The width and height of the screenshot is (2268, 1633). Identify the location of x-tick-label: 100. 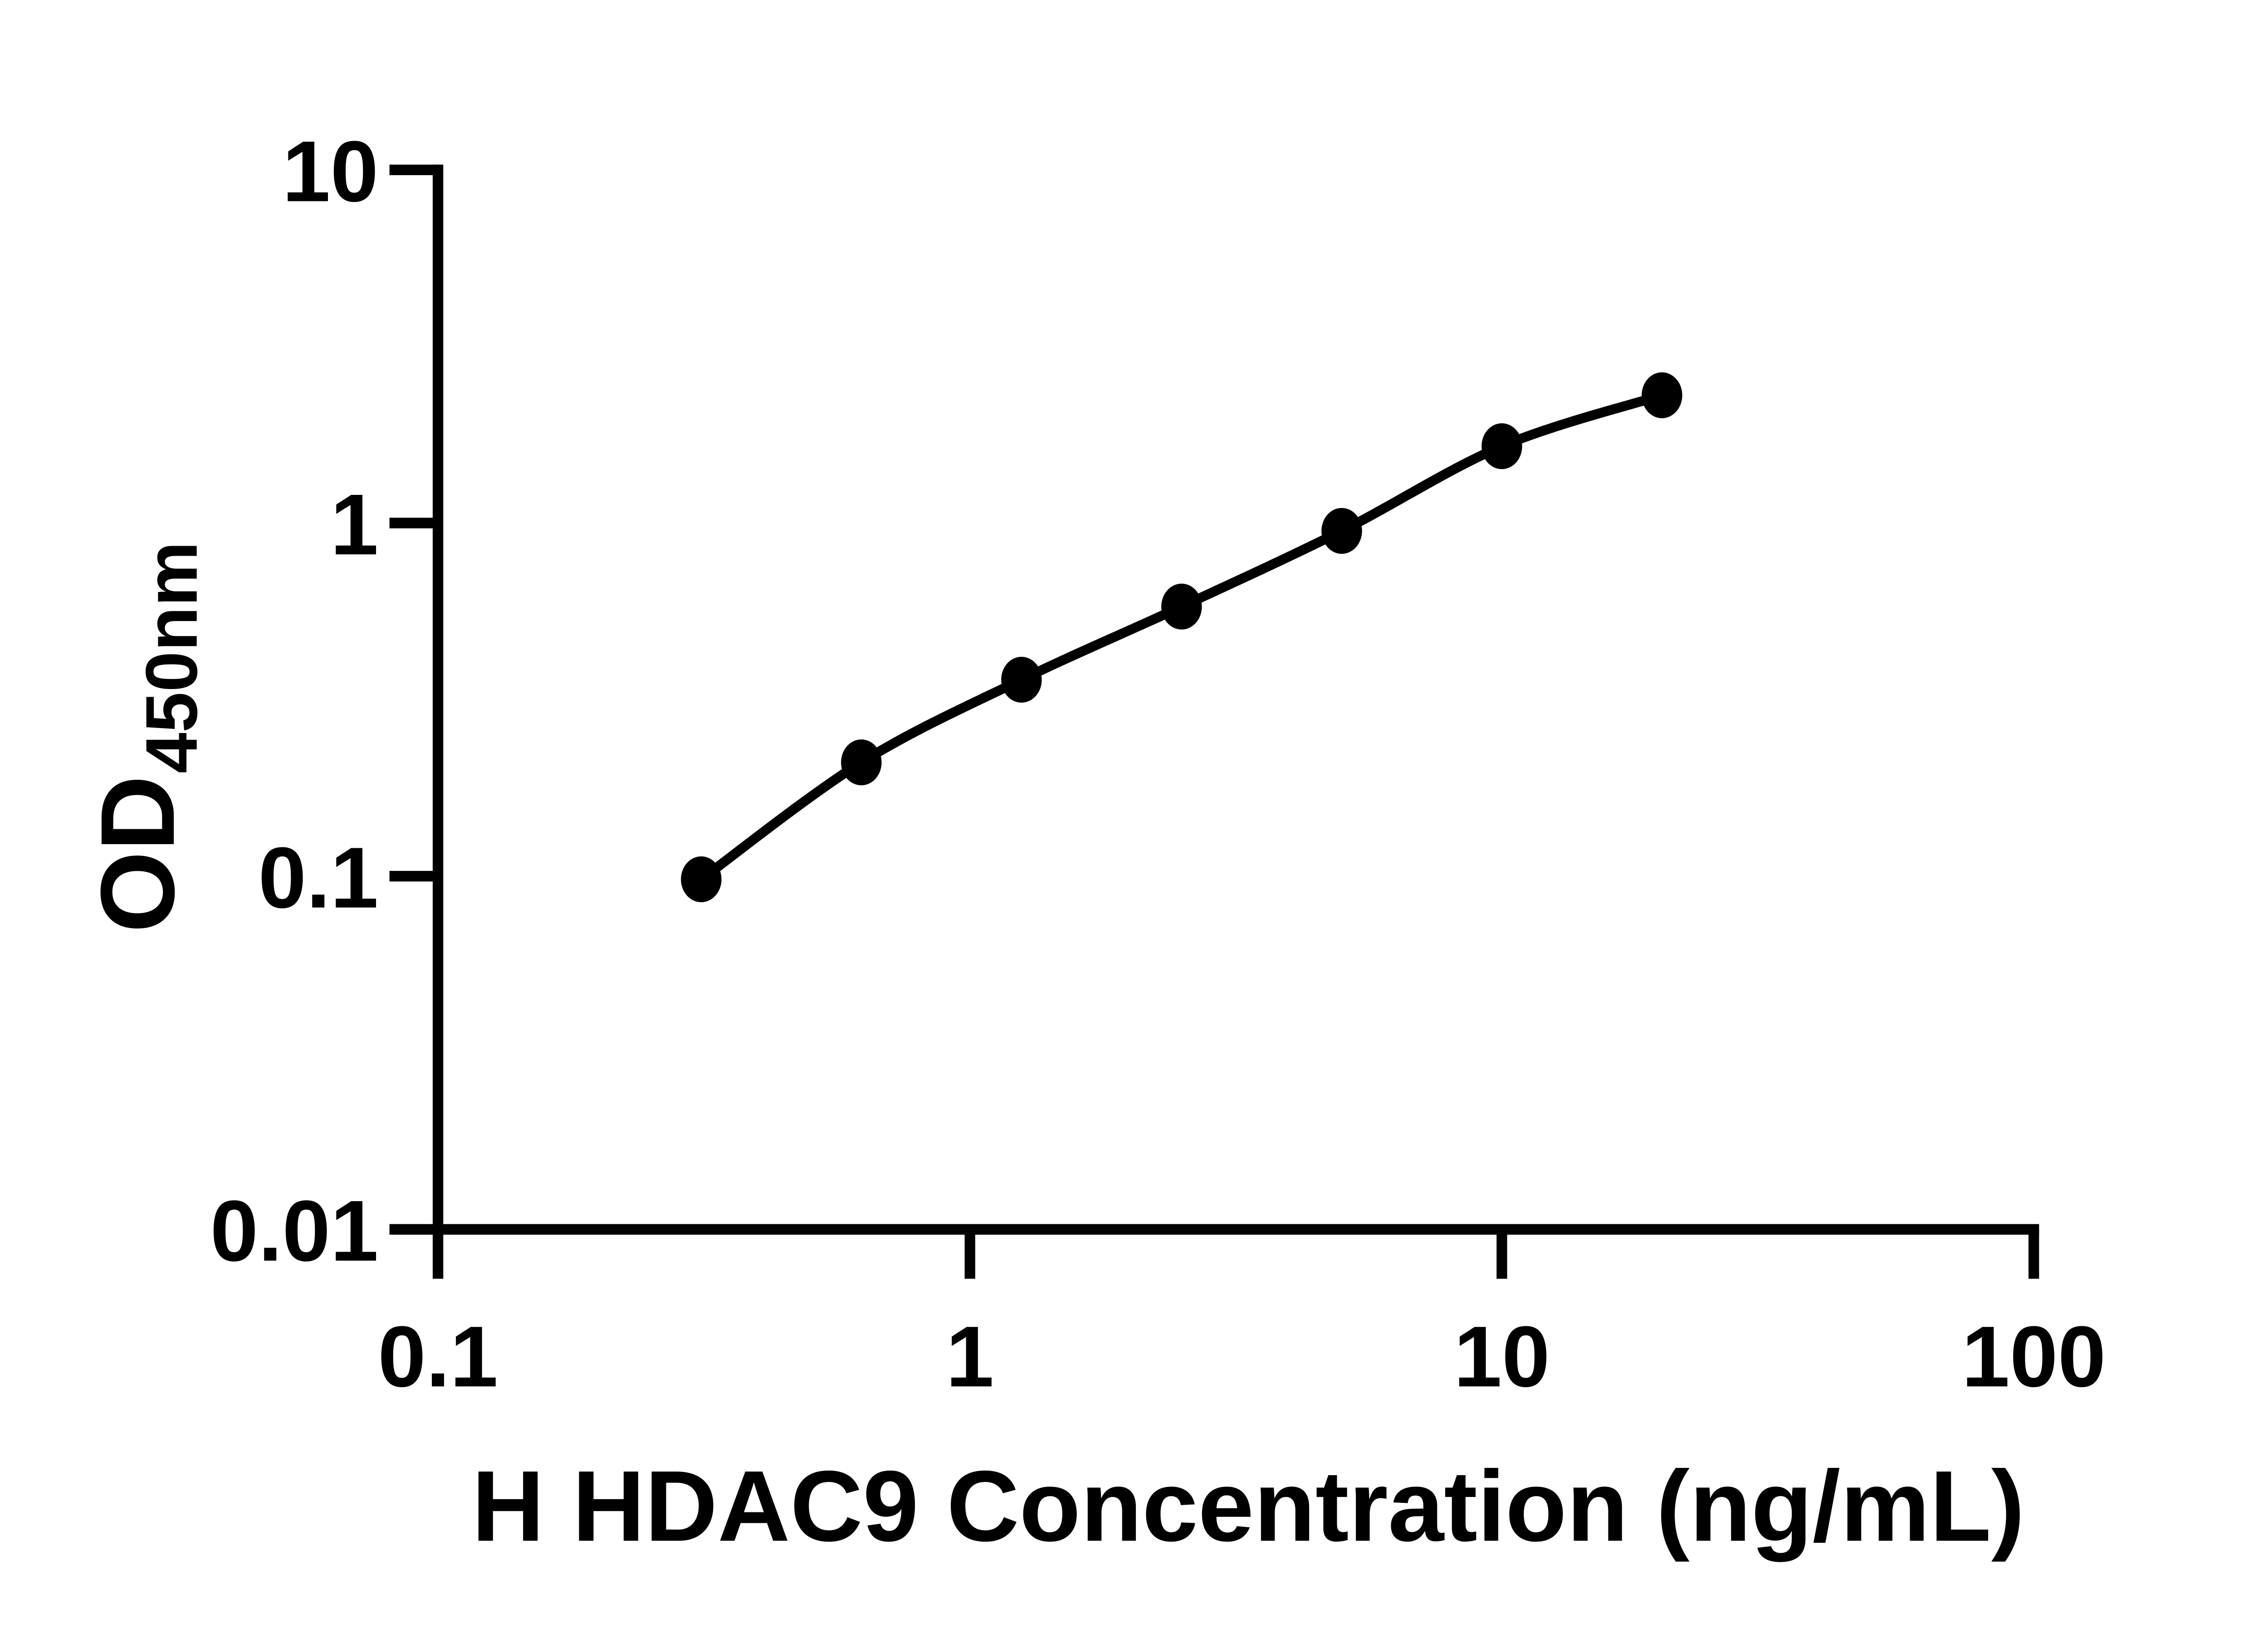
(2034, 1356).